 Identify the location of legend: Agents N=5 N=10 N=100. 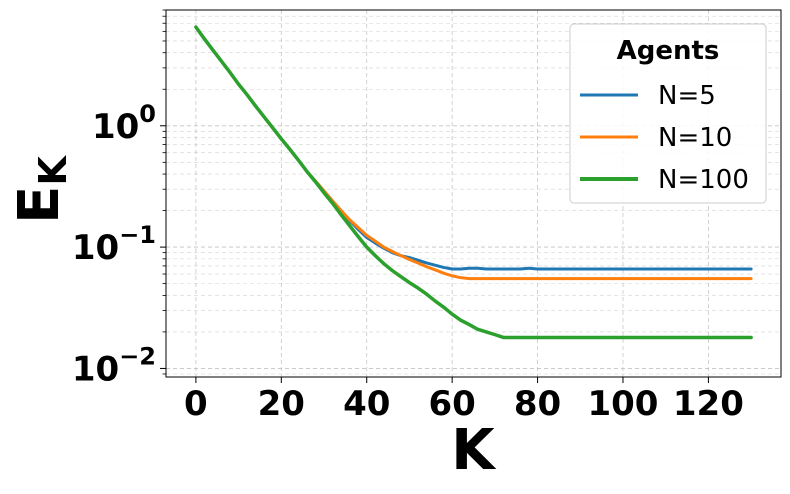
(668, 113).